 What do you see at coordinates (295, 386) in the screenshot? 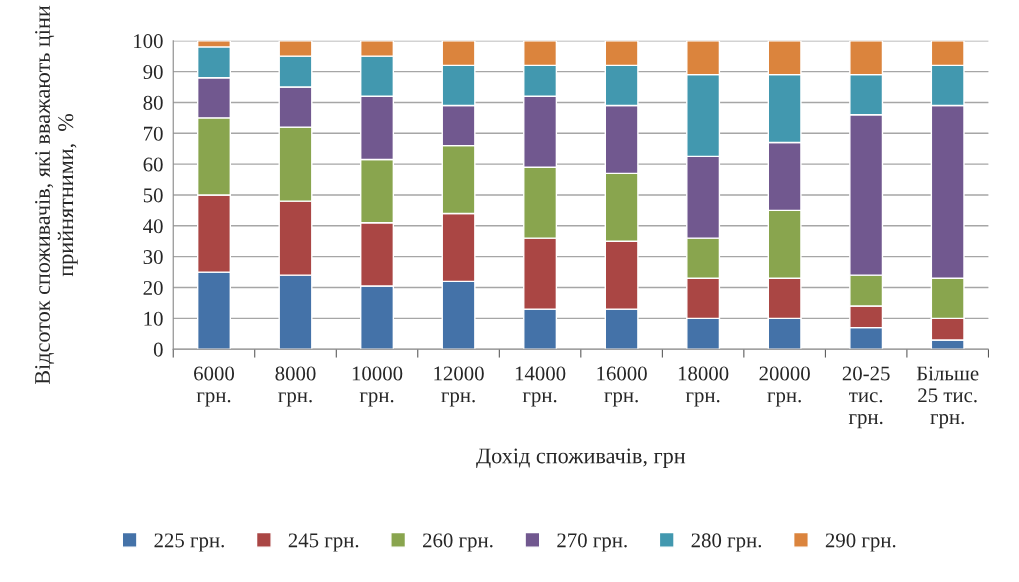
I see `x-tick-label: 8000 грн.` at bounding box center [295, 386].